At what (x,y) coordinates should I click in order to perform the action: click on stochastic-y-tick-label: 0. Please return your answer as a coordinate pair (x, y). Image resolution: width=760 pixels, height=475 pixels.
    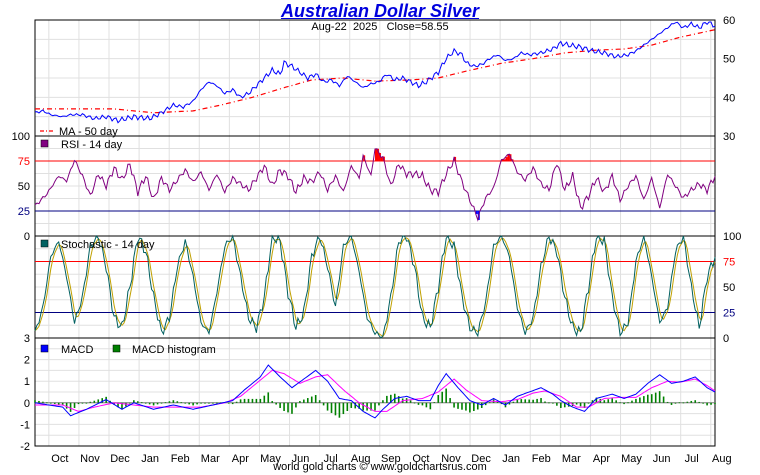
    Looking at the image, I should click on (726, 339).